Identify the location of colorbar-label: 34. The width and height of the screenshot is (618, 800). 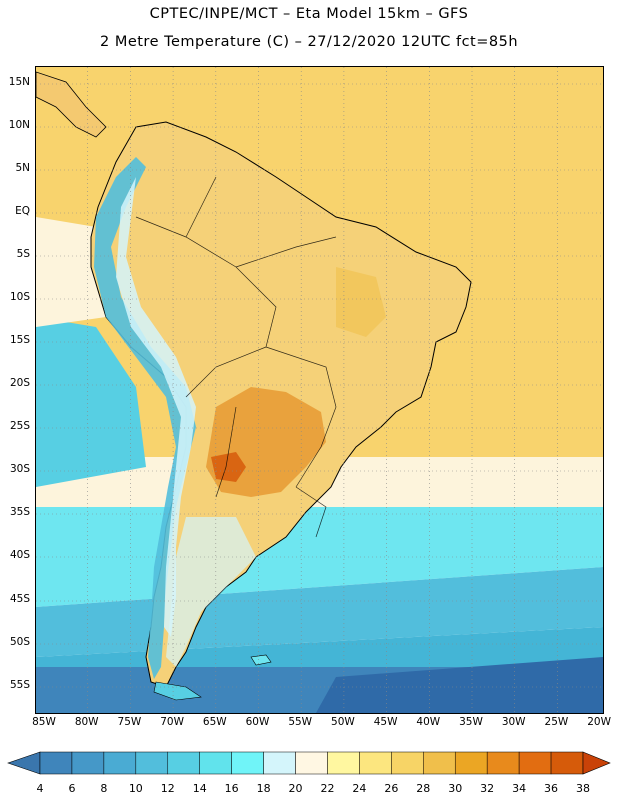
(519, 788).